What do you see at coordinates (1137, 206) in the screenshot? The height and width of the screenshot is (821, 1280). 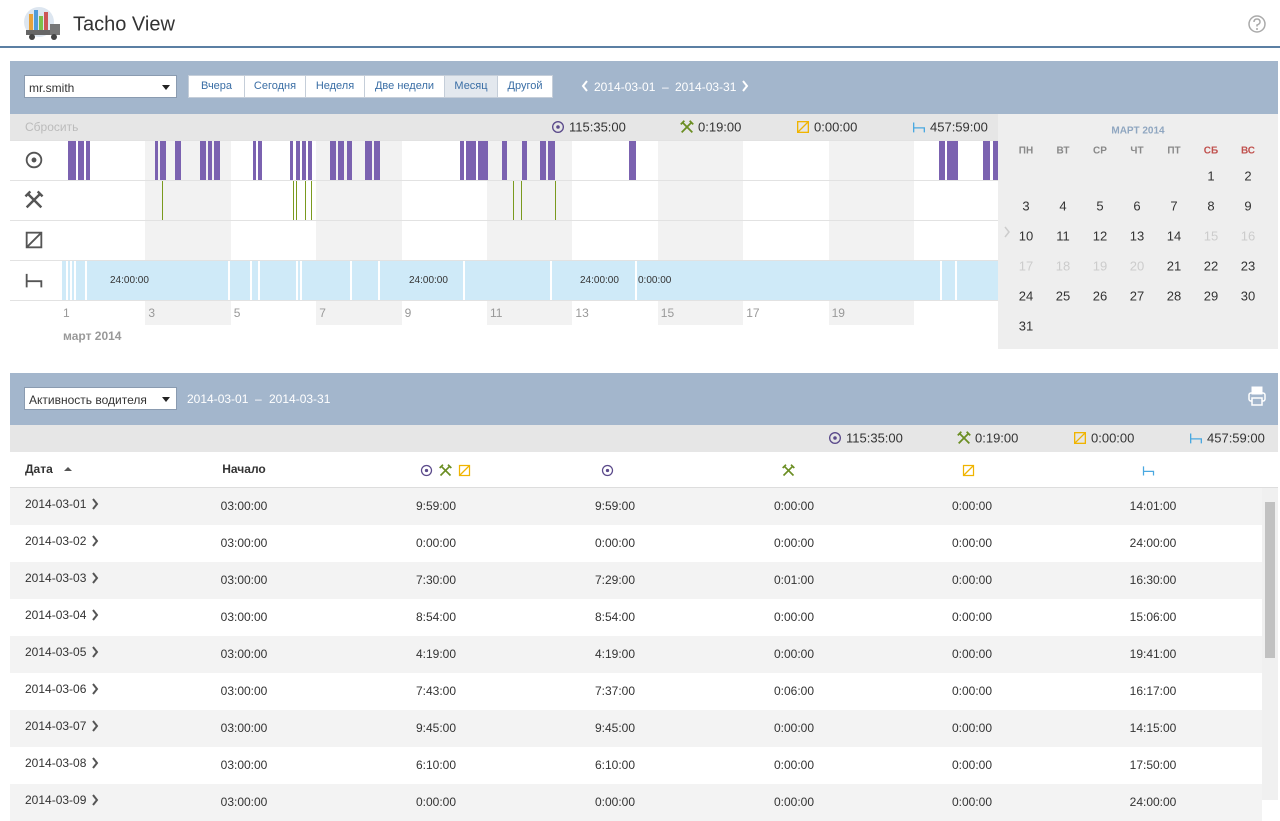 I see `calendar-day: 6` at bounding box center [1137, 206].